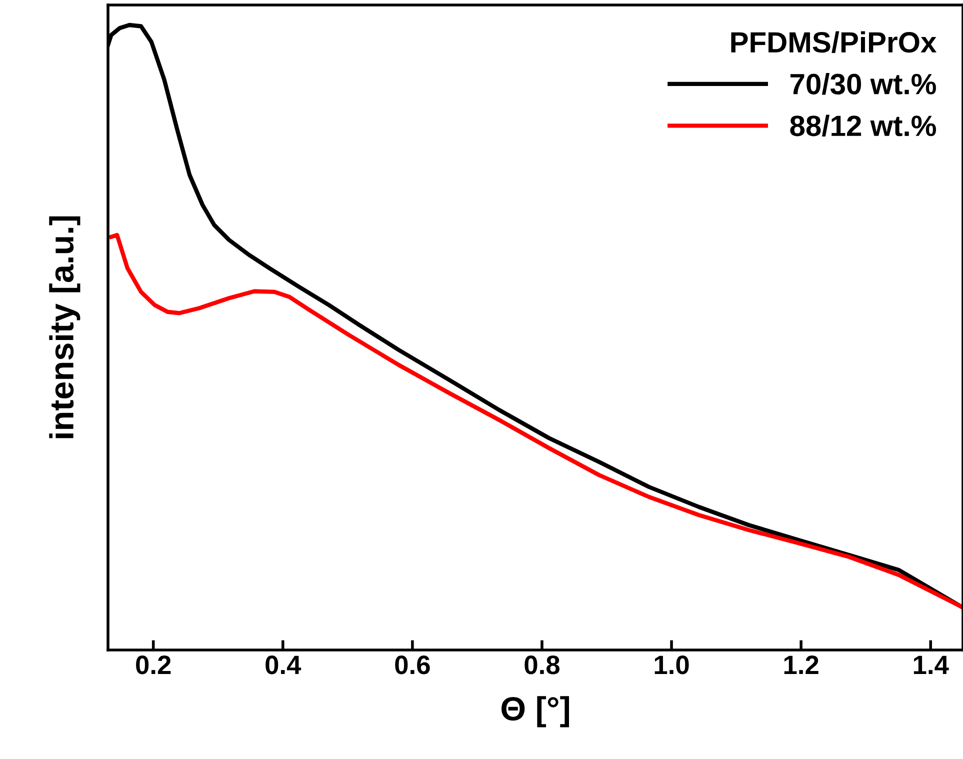 The width and height of the screenshot is (963, 759). I want to click on x-tick-label: 0.8, so click(542, 665).